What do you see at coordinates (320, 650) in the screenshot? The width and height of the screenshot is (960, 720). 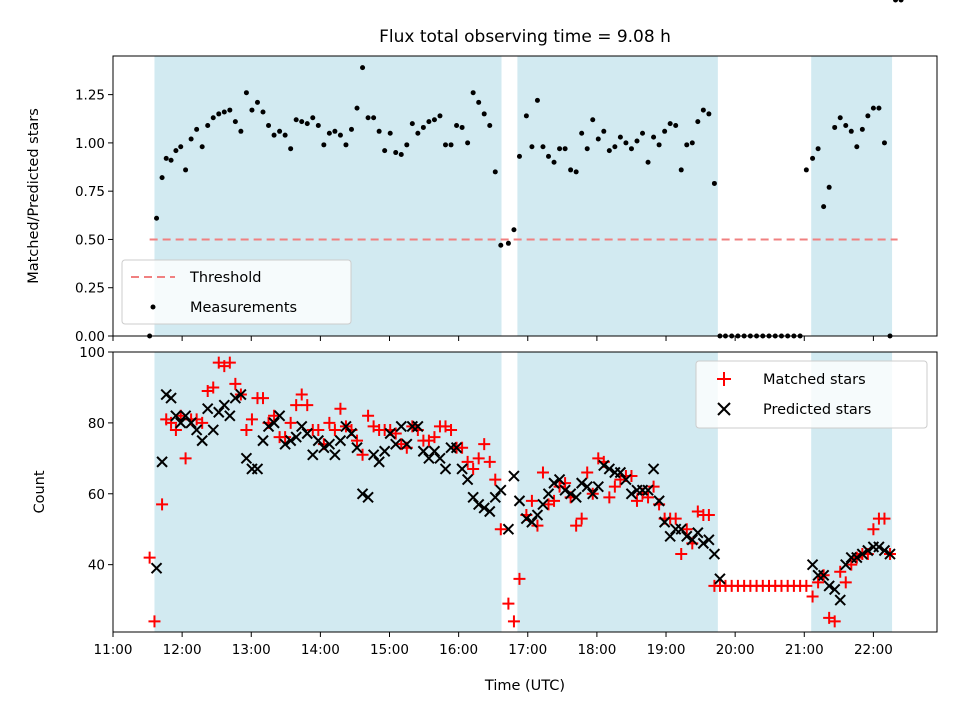 I see `x-tick-label: 14:00` at bounding box center [320, 650].